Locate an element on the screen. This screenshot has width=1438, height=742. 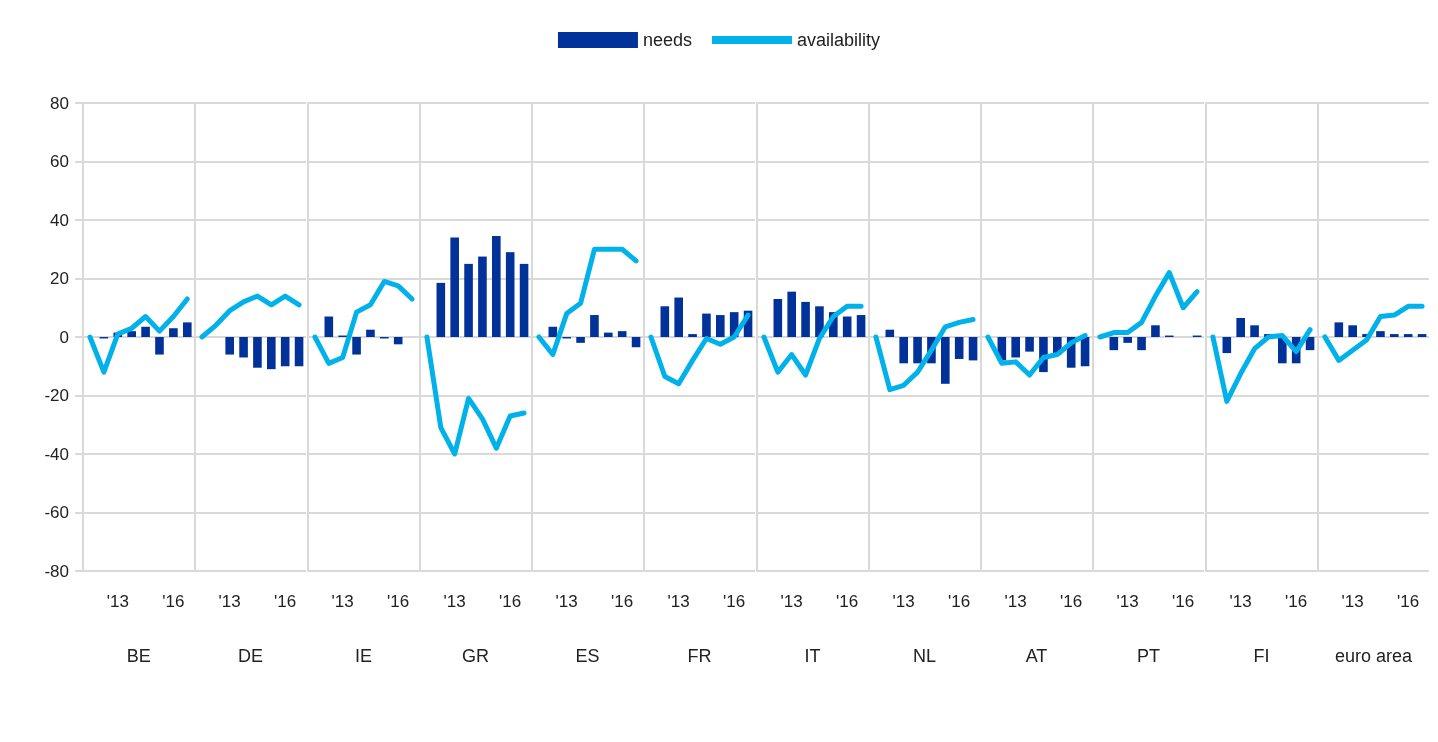
x-axis-title: IT is located at coordinates (812, 656).